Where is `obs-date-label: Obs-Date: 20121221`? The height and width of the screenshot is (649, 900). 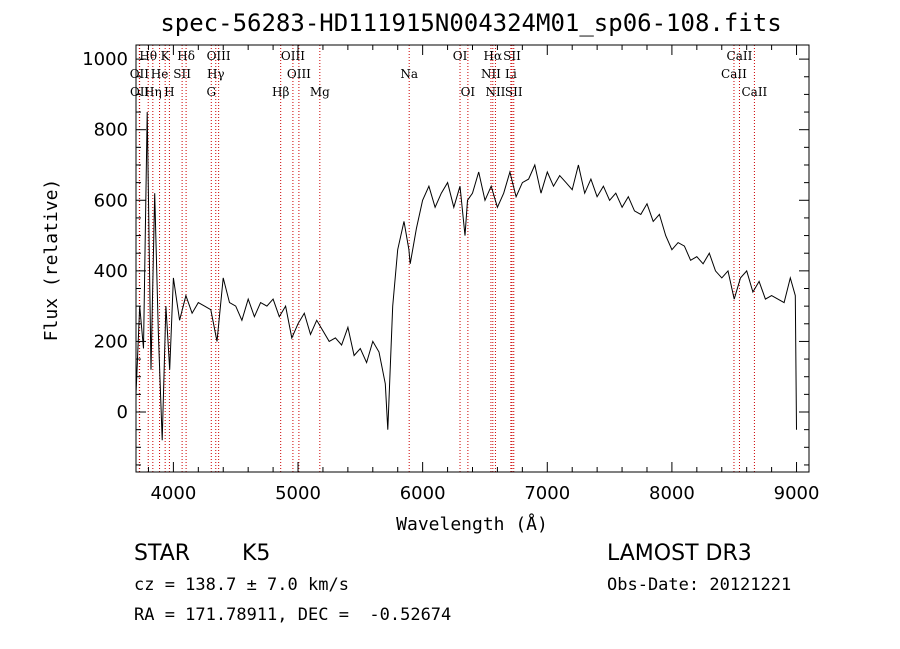 obs-date-label: Obs-Date: 20121221 is located at coordinates (699, 585).